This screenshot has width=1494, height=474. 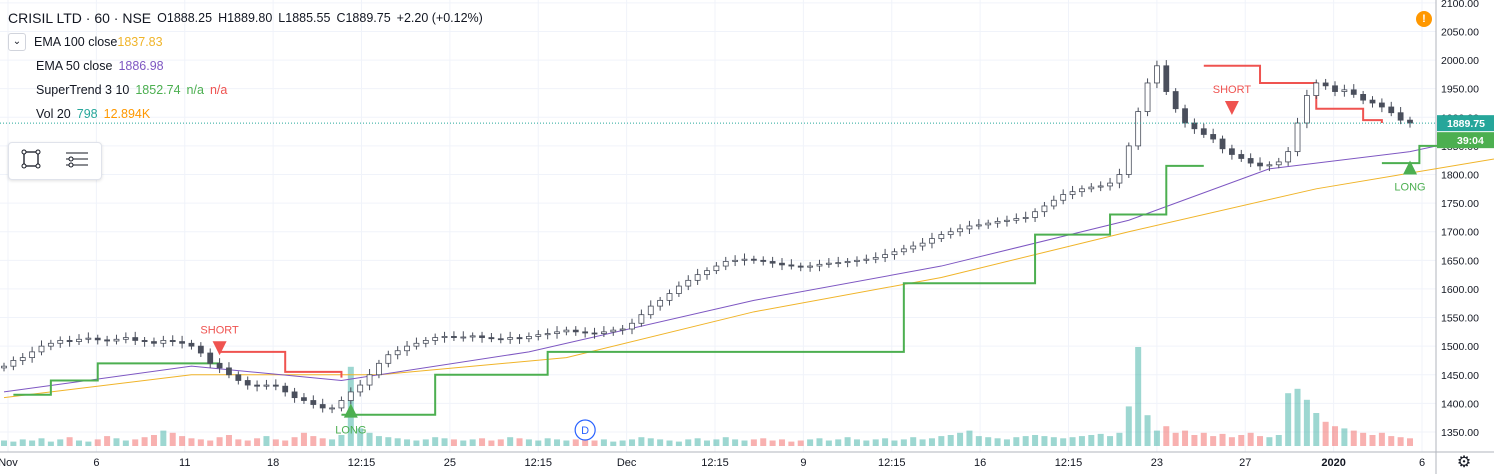 I want to click on low-value: L1885.55, so click(x=304, y=18).